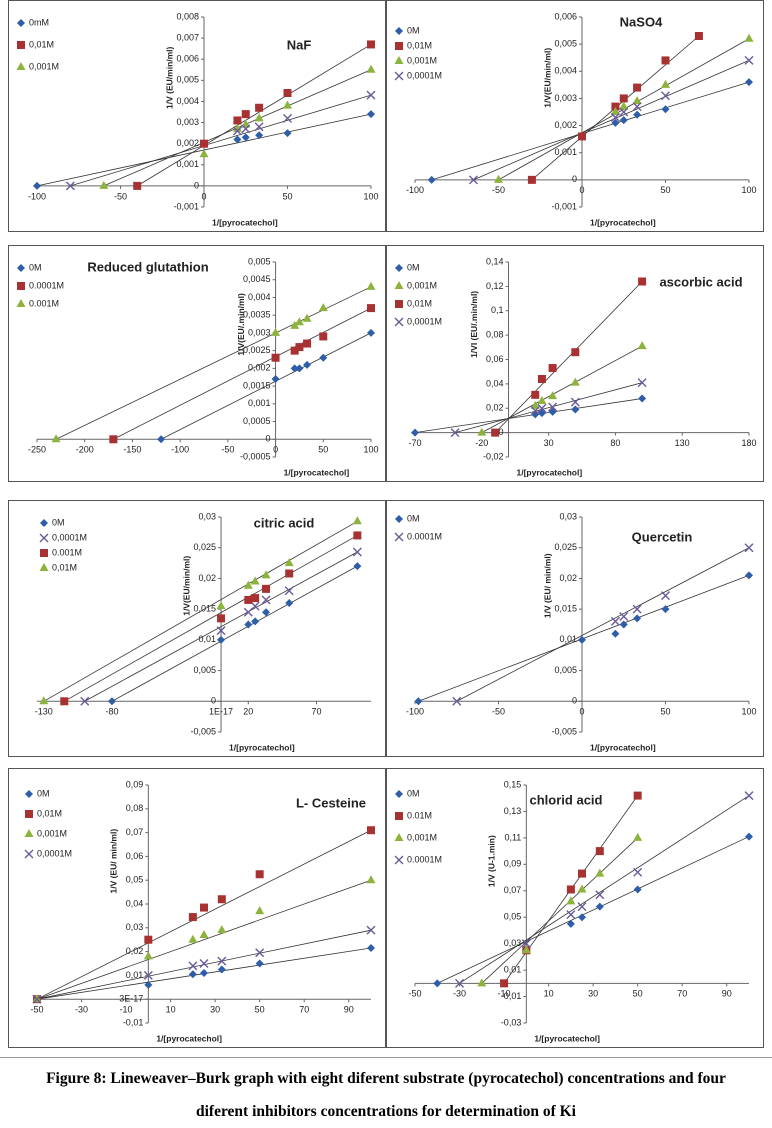  I want to click on x-tick-label: 30, so click(593, 994).